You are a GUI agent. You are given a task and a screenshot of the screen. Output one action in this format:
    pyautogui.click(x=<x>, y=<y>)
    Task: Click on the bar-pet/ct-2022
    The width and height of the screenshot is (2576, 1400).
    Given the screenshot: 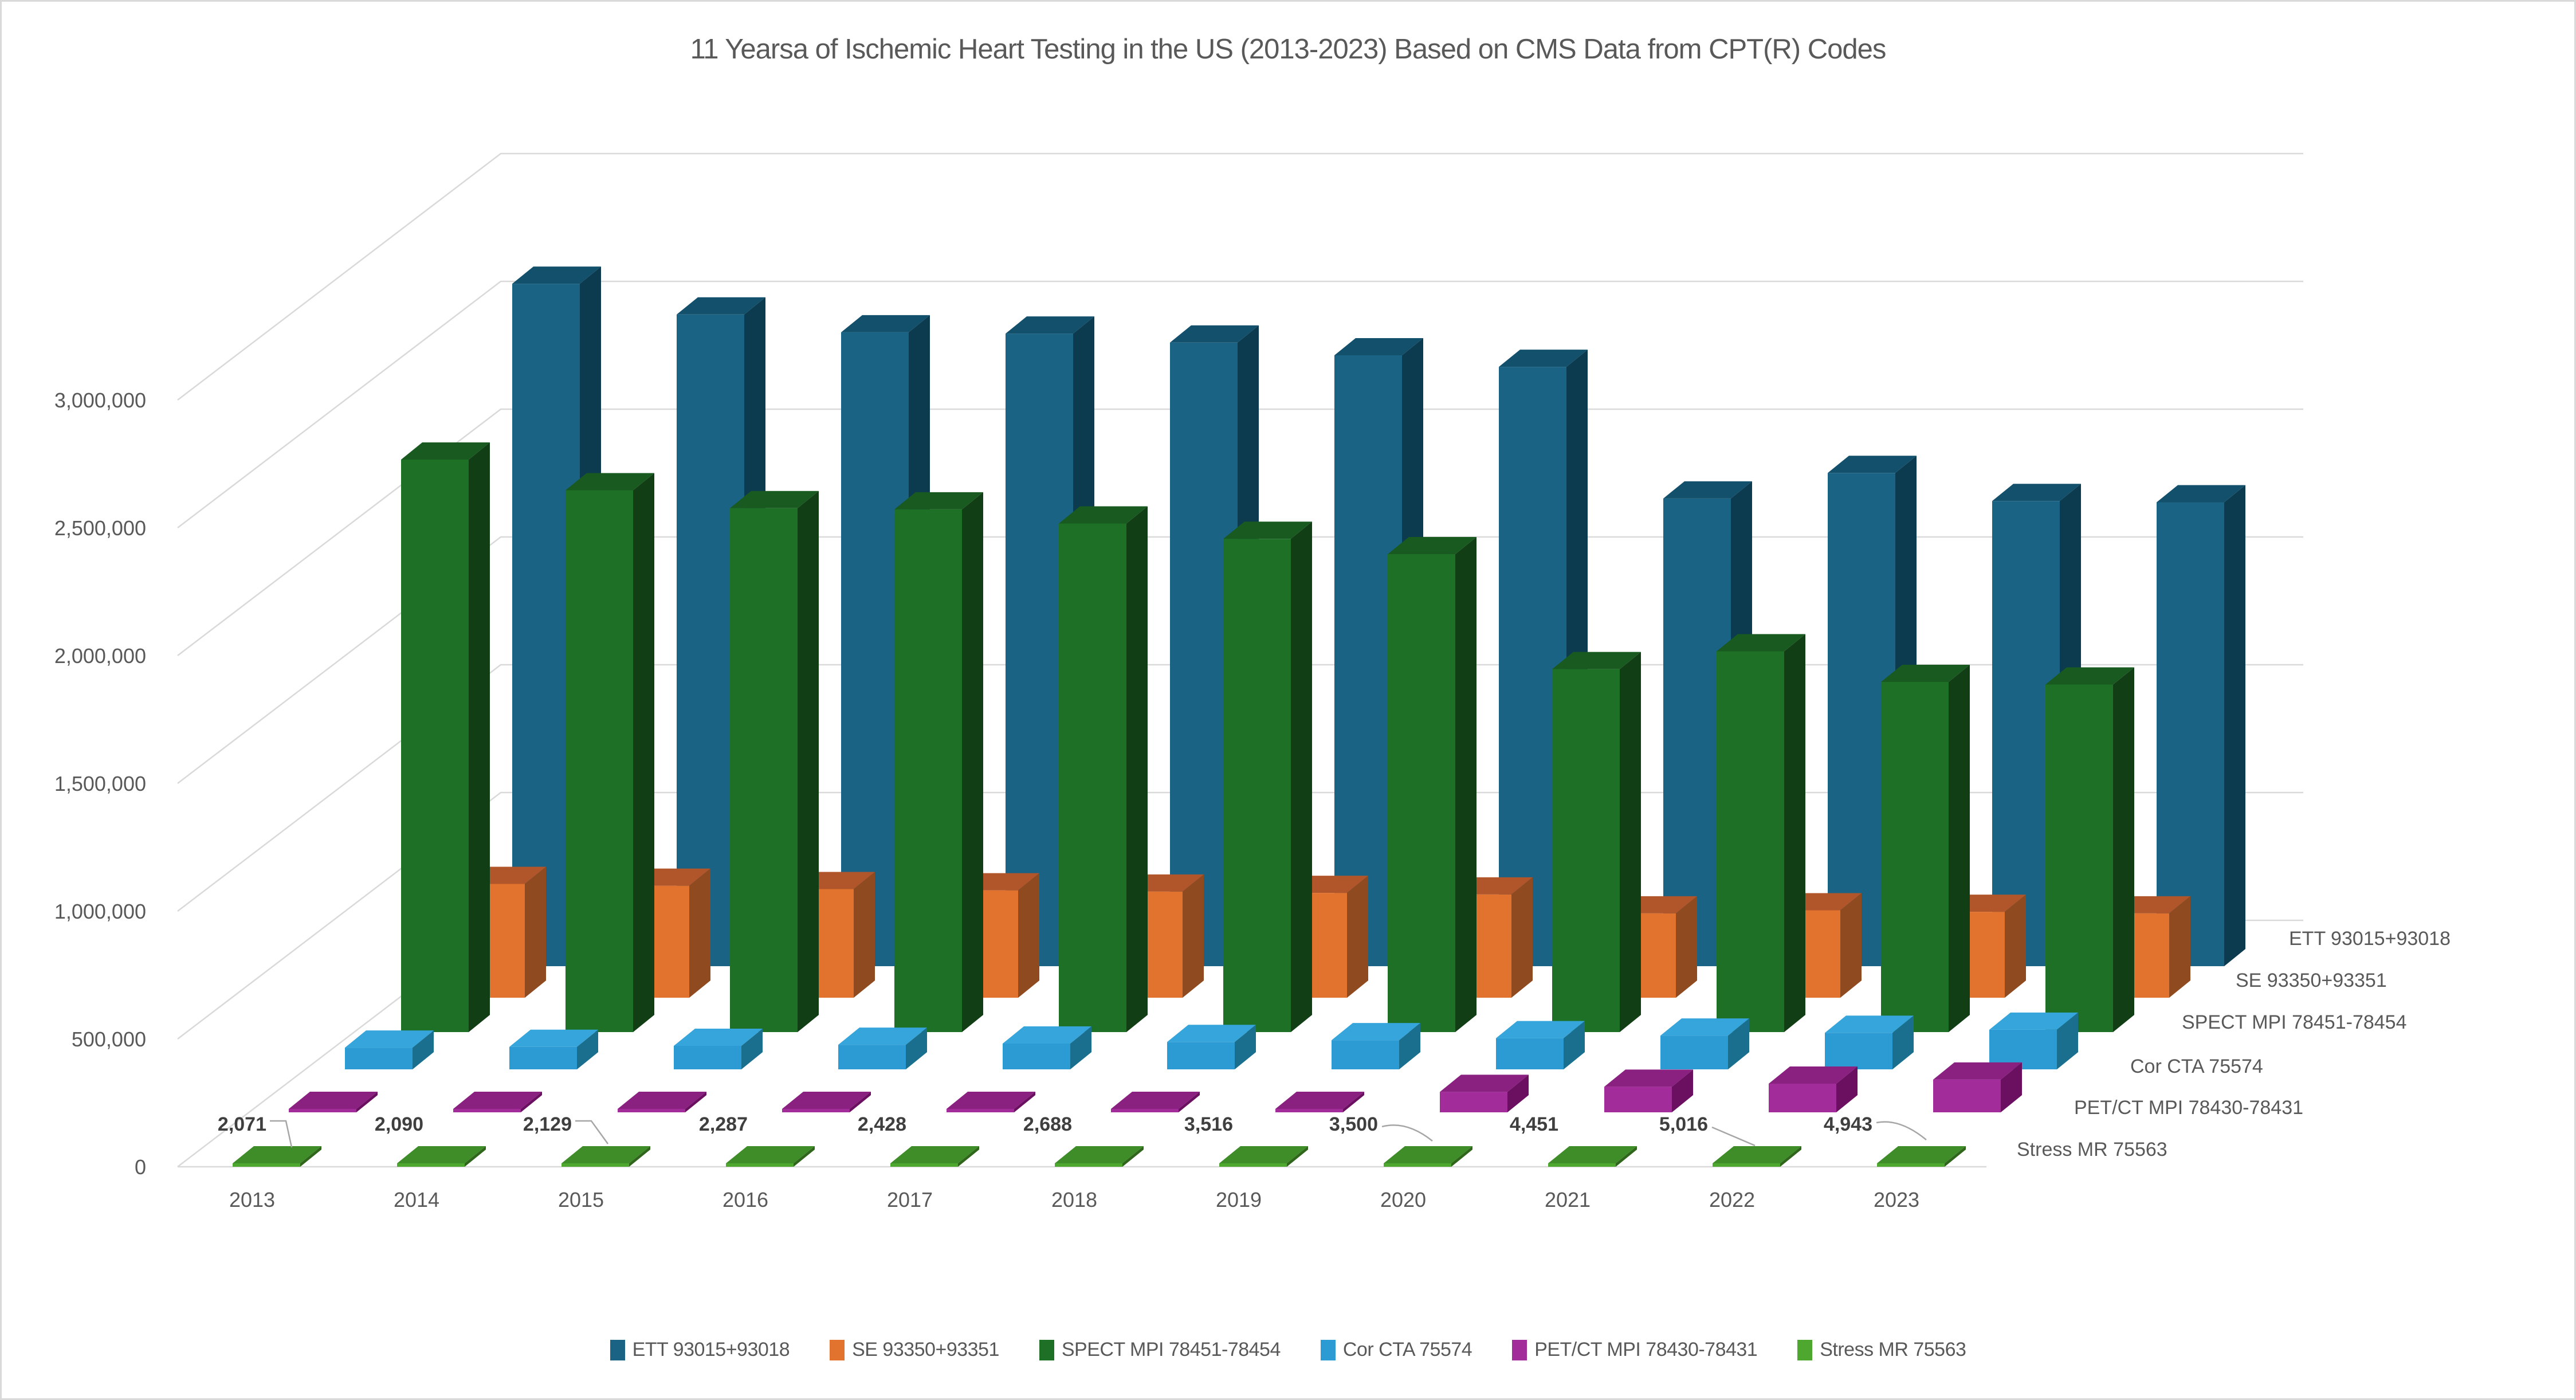 What is the action you would take?
    pyautogui.click(x=1814, y=1089)
    